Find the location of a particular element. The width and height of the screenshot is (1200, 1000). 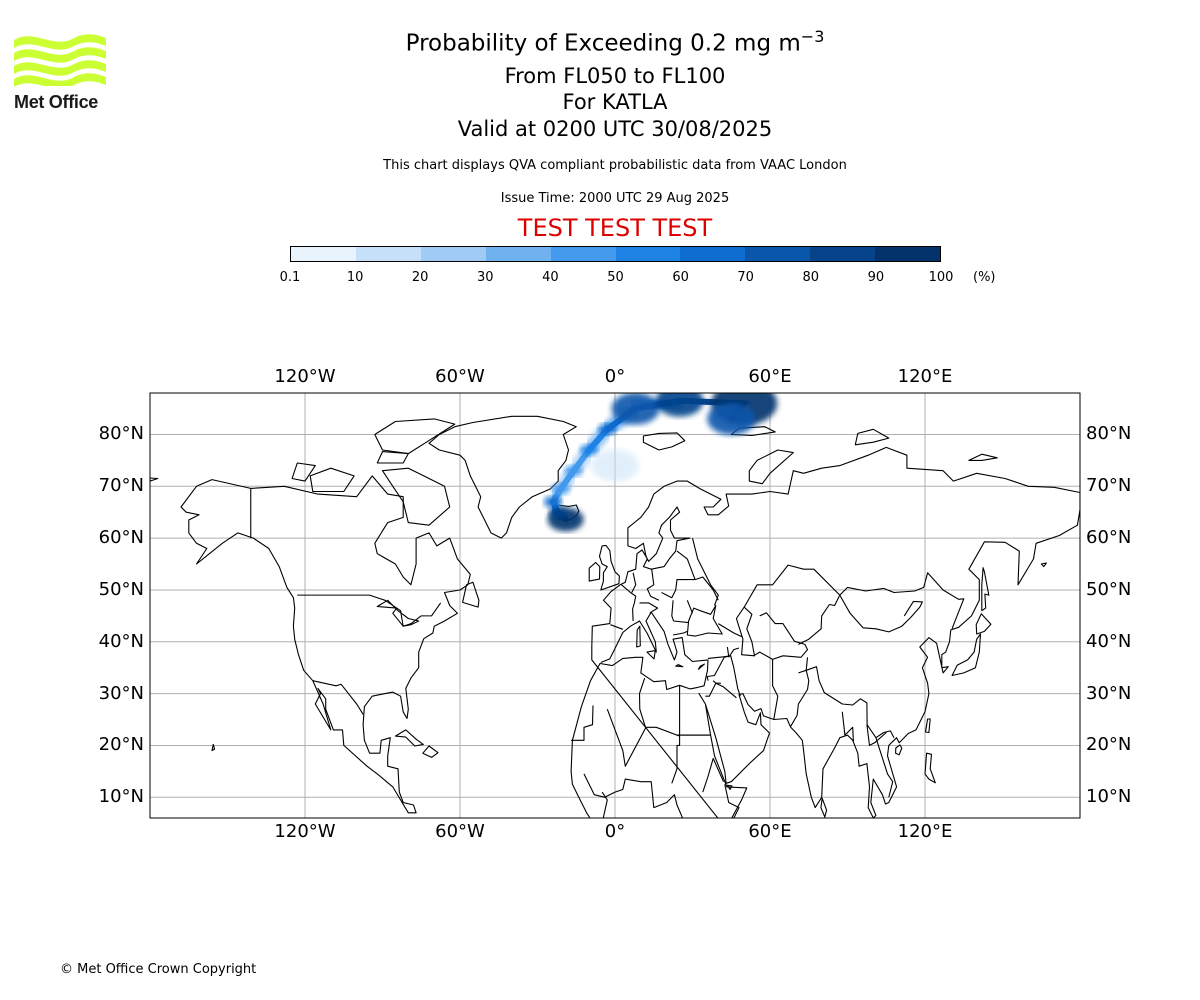

lat-tick-label-left: 10°N is located at coordinates (121, 797).